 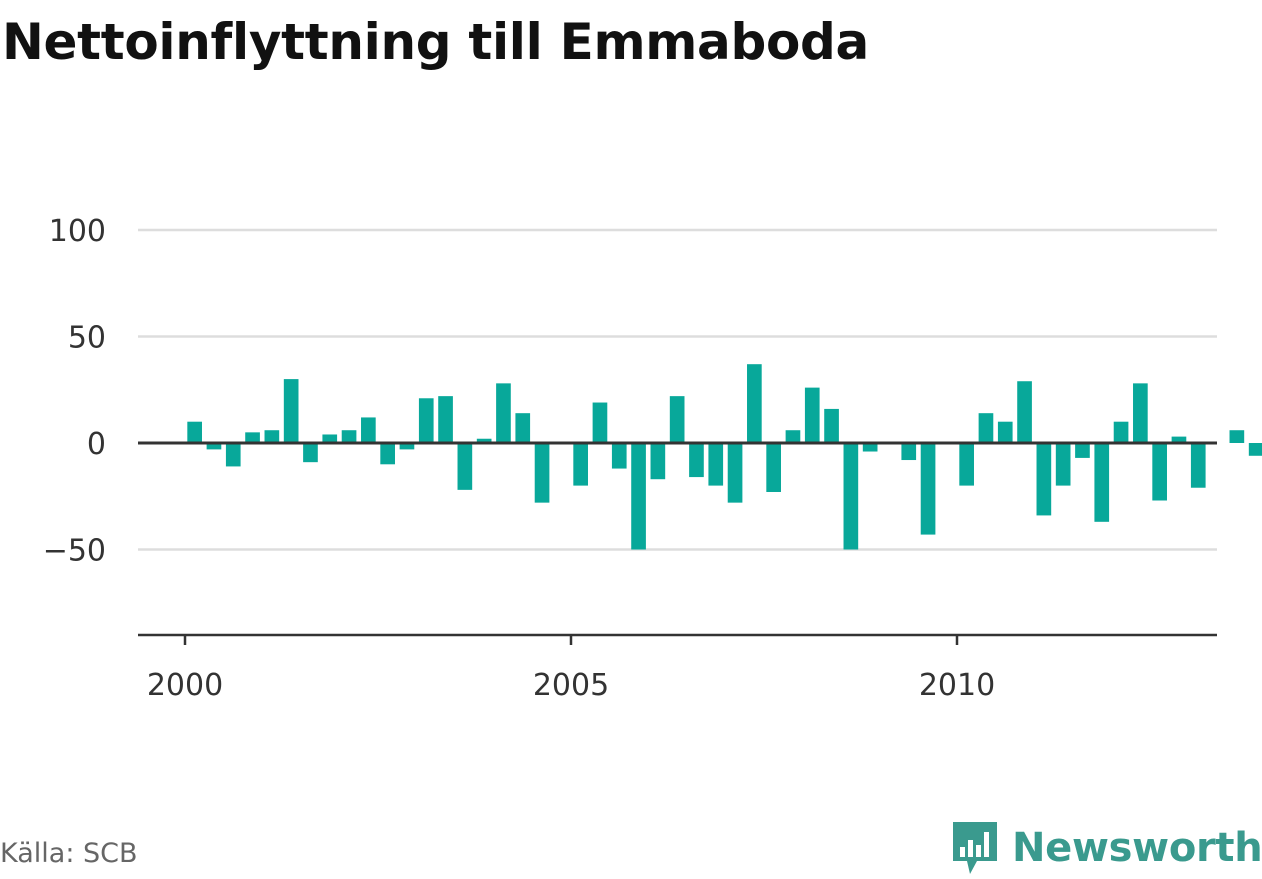 What do you see at coordinates (1137, 848) in the screenshot?
I see `brand-name: Newsworthy` at bounding box center [1137, 848].